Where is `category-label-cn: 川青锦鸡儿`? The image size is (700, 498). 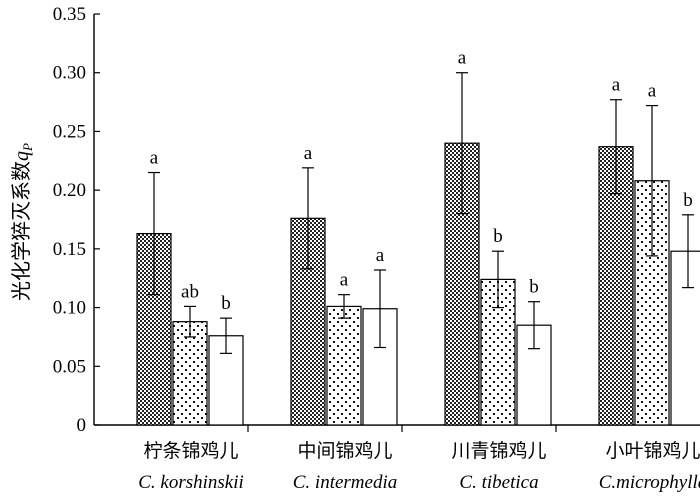 category-label-cn: 川青锦鸡儿 is located at coordinates (498, 451).